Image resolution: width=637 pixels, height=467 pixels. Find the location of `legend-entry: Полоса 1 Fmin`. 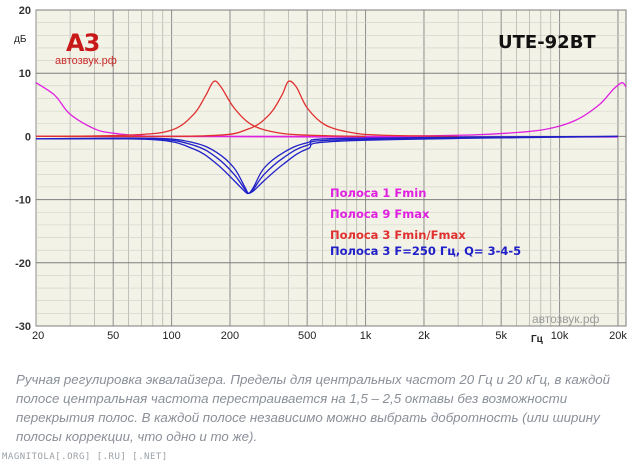

legend-entry: Полоса 1 Fmin is located at coordinates (378, 193).